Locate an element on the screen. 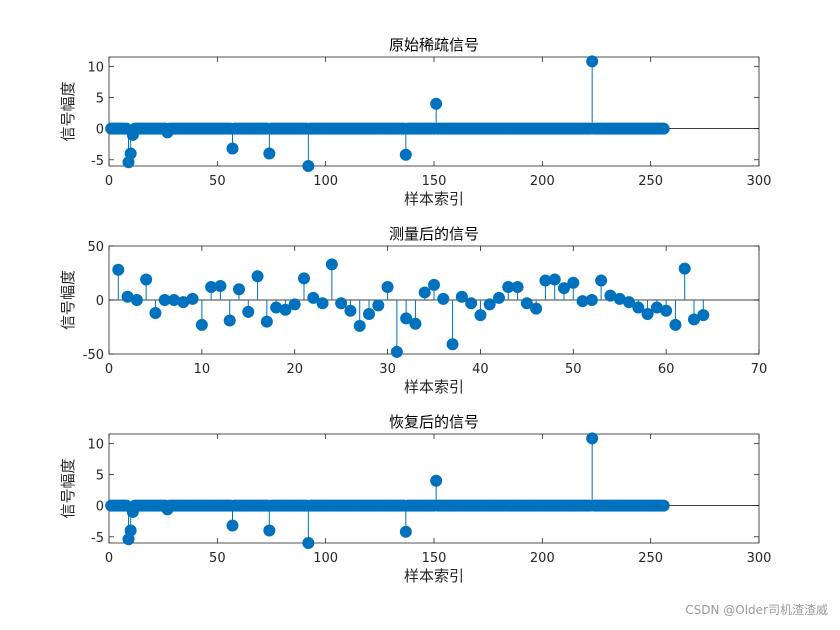  x-tick-label: 50 is located at coordinates (217, 558).